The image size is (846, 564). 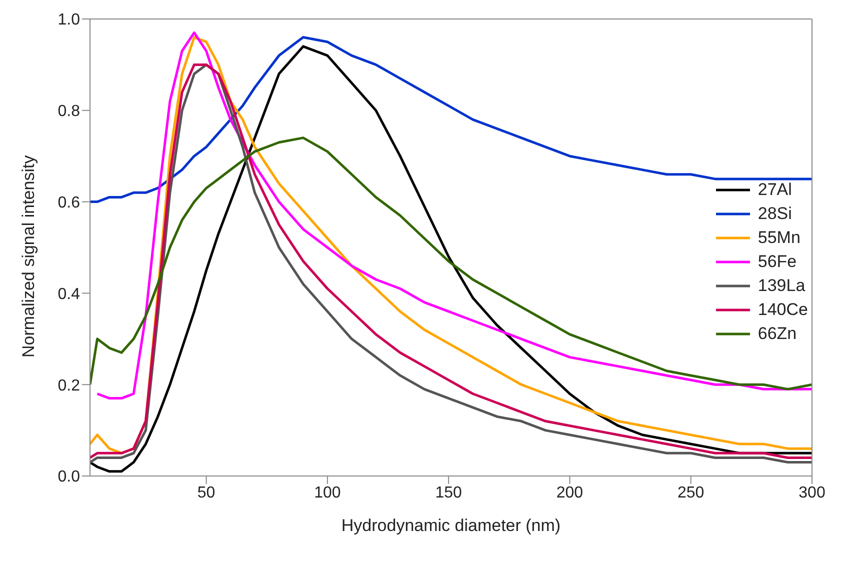 What do you see at coordinates (570, 493) in the screenshot?
I see `x-tick-label: 200` at bounding box center [570, 493].